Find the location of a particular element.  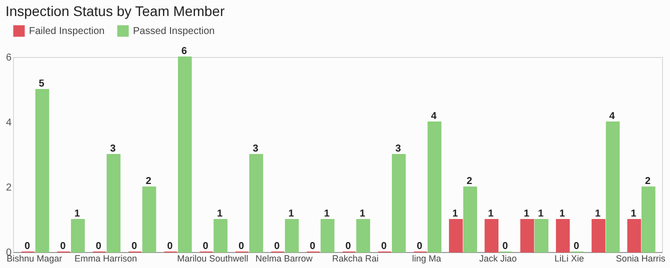

data-label: 5 is located at coordinates (41, 84).